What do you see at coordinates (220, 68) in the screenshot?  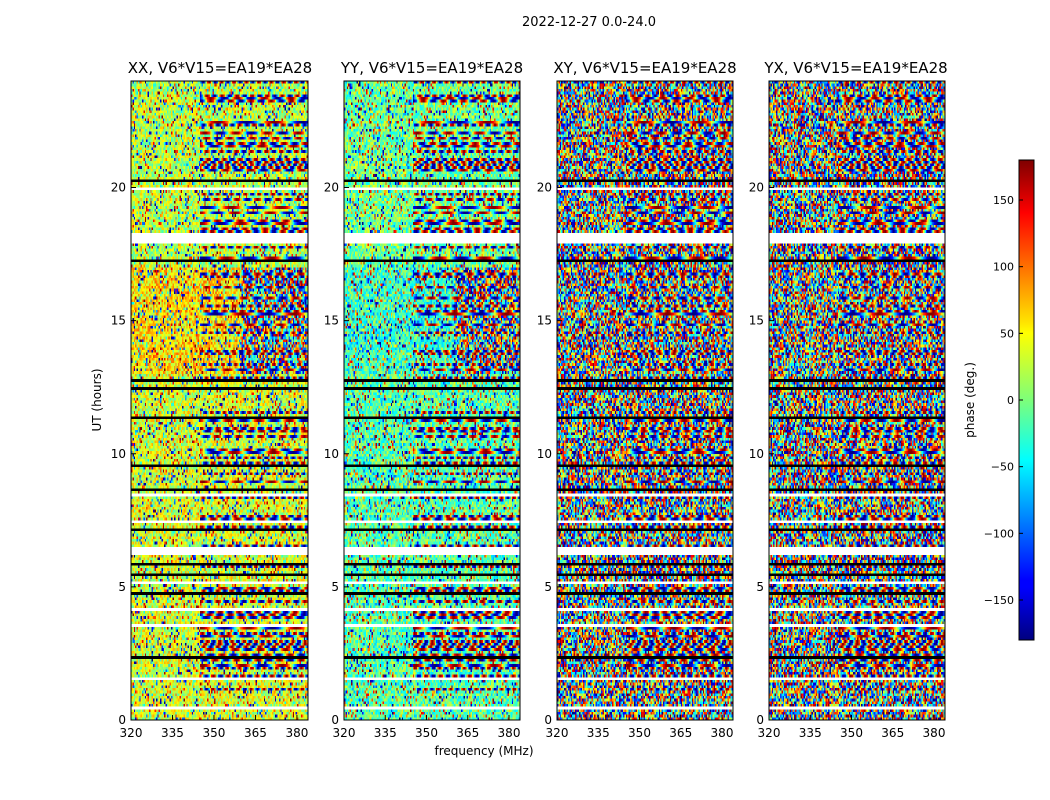 I see `panel-title: XX, V6*V15=EA19*EA28` at bounding box center [220, 68].